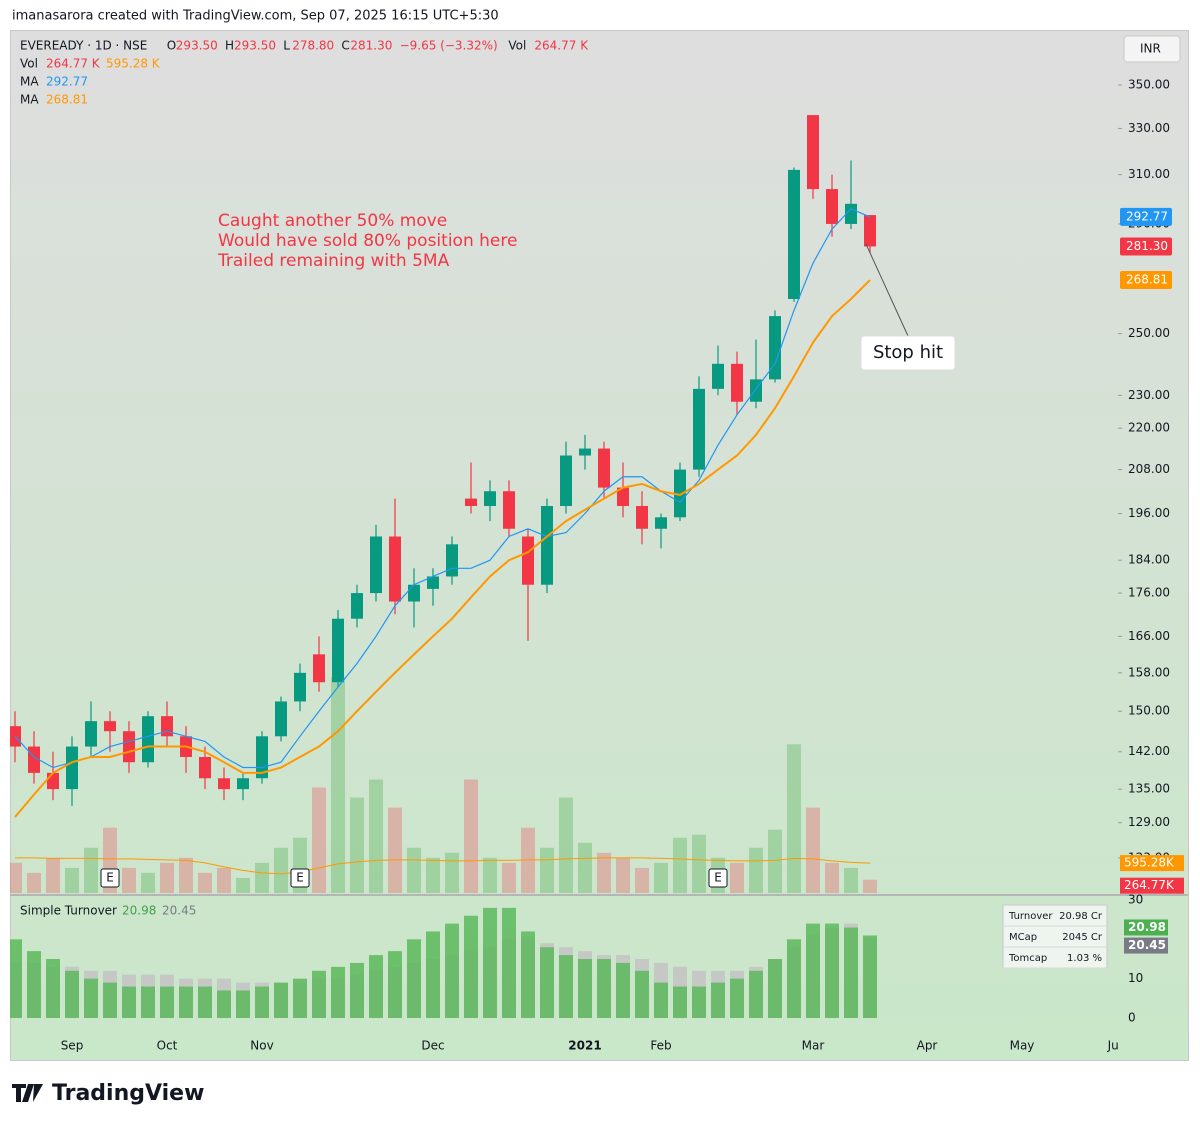 The height and width of the screenshot is (1126, 1200). Describe the element at coordinates (345, 46) in the screenshot. I see `legend-text: C` at that location.